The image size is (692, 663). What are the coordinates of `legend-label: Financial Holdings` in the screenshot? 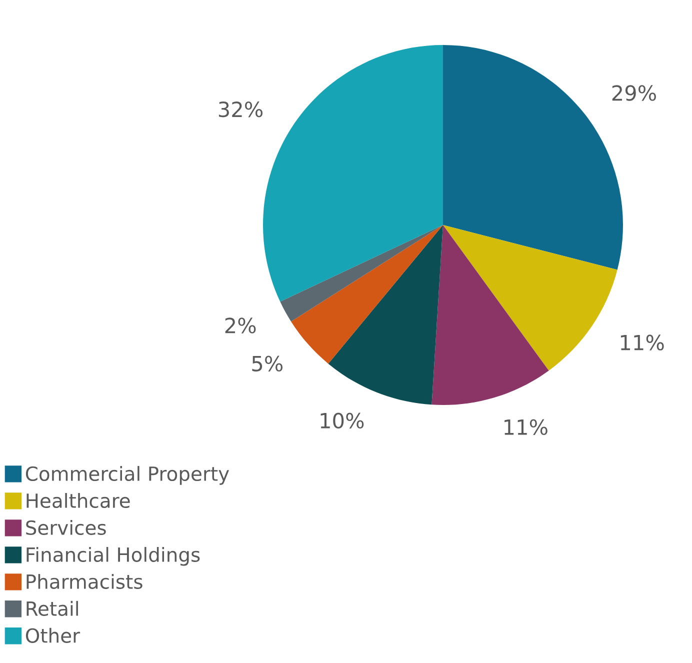 It's located at (113, 556).